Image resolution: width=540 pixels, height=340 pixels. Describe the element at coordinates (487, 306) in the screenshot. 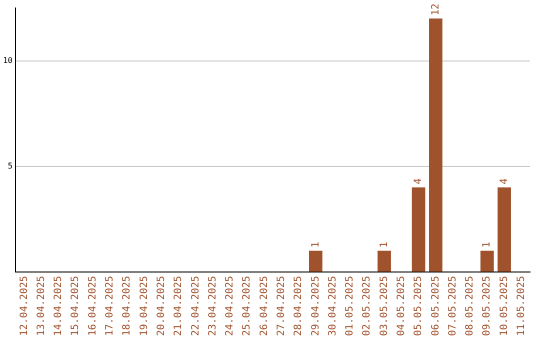

I see `x-tick-label: 09.05.2025` at that location.